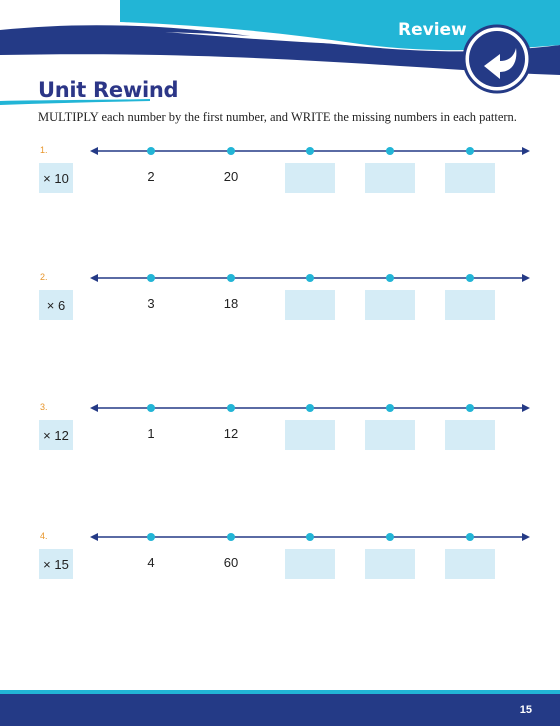  Describe the element at coordinates (56, 435) in the screenshot. I see `multiplier-label: × 12` at that location.